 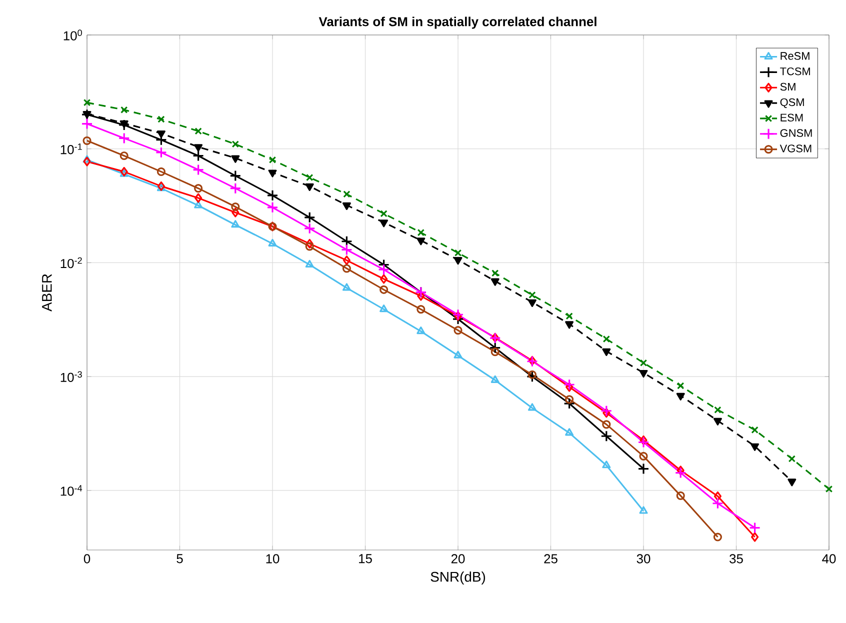 I want to click on x-tick-label: 15, so click(x=365, y=559).